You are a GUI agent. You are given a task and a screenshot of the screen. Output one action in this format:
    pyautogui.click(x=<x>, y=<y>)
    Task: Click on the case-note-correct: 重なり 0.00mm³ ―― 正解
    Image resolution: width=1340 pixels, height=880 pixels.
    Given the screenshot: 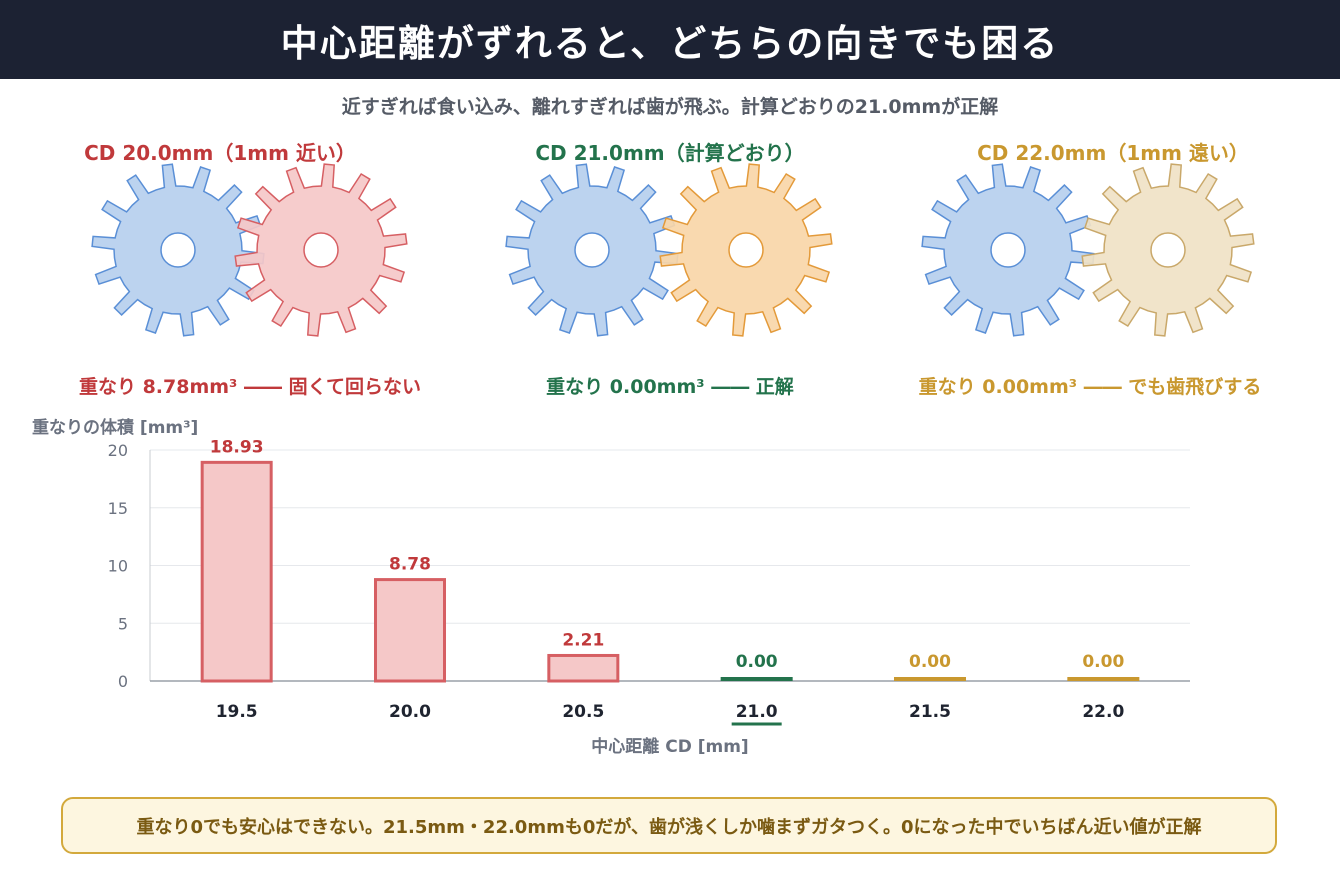 What is the action you would take?
    pyautogui.click(x=670, y=387)
    